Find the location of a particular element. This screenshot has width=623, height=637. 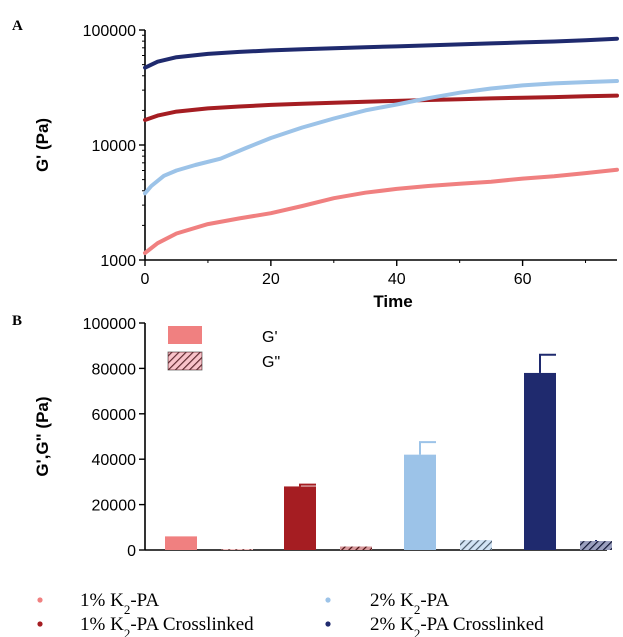

bar-g-double-s1 is located at coordinates (237, 549).